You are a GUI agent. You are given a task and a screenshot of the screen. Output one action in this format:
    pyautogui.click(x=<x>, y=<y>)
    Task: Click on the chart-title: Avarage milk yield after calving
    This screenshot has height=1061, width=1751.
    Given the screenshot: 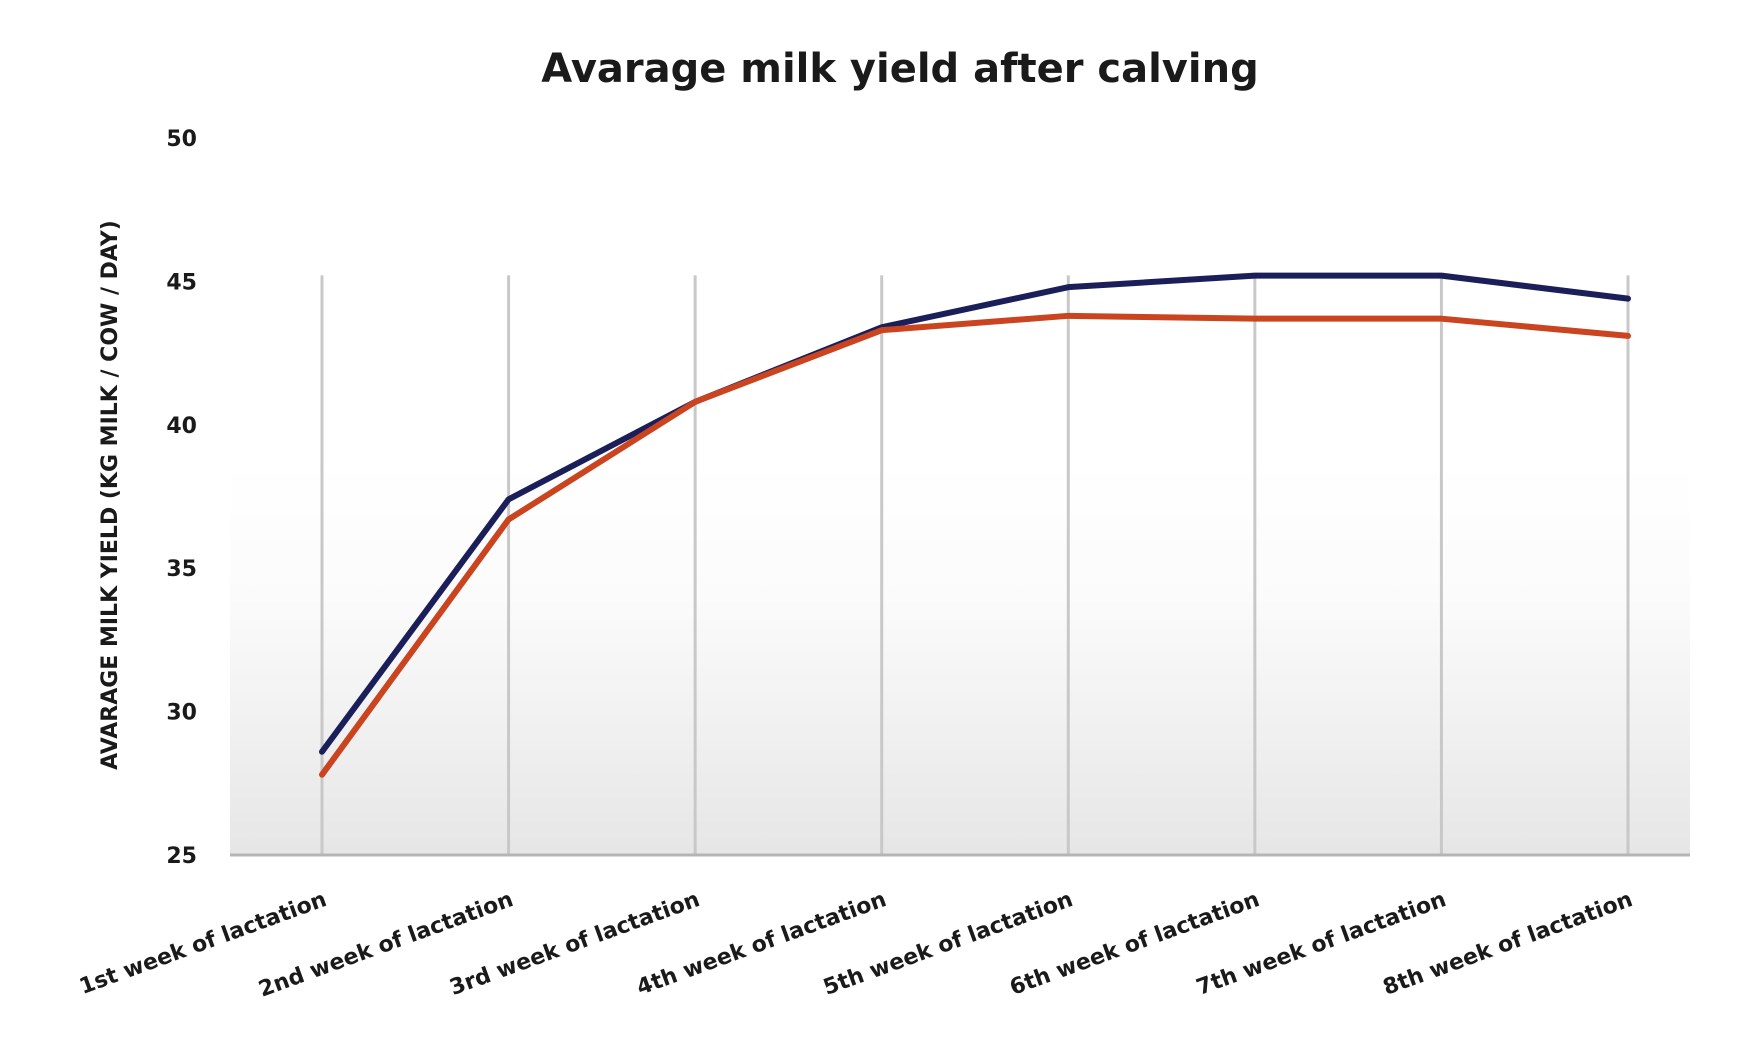 What is the action you would take?
    pyautogui.click(x=899, y=69)
    